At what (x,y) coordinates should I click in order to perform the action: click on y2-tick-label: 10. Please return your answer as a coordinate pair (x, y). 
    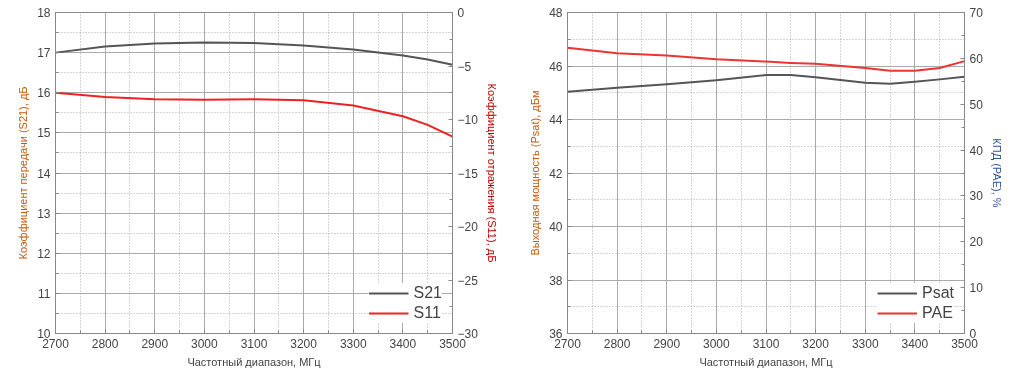
    Looking at the image, I should click on (976, 288).